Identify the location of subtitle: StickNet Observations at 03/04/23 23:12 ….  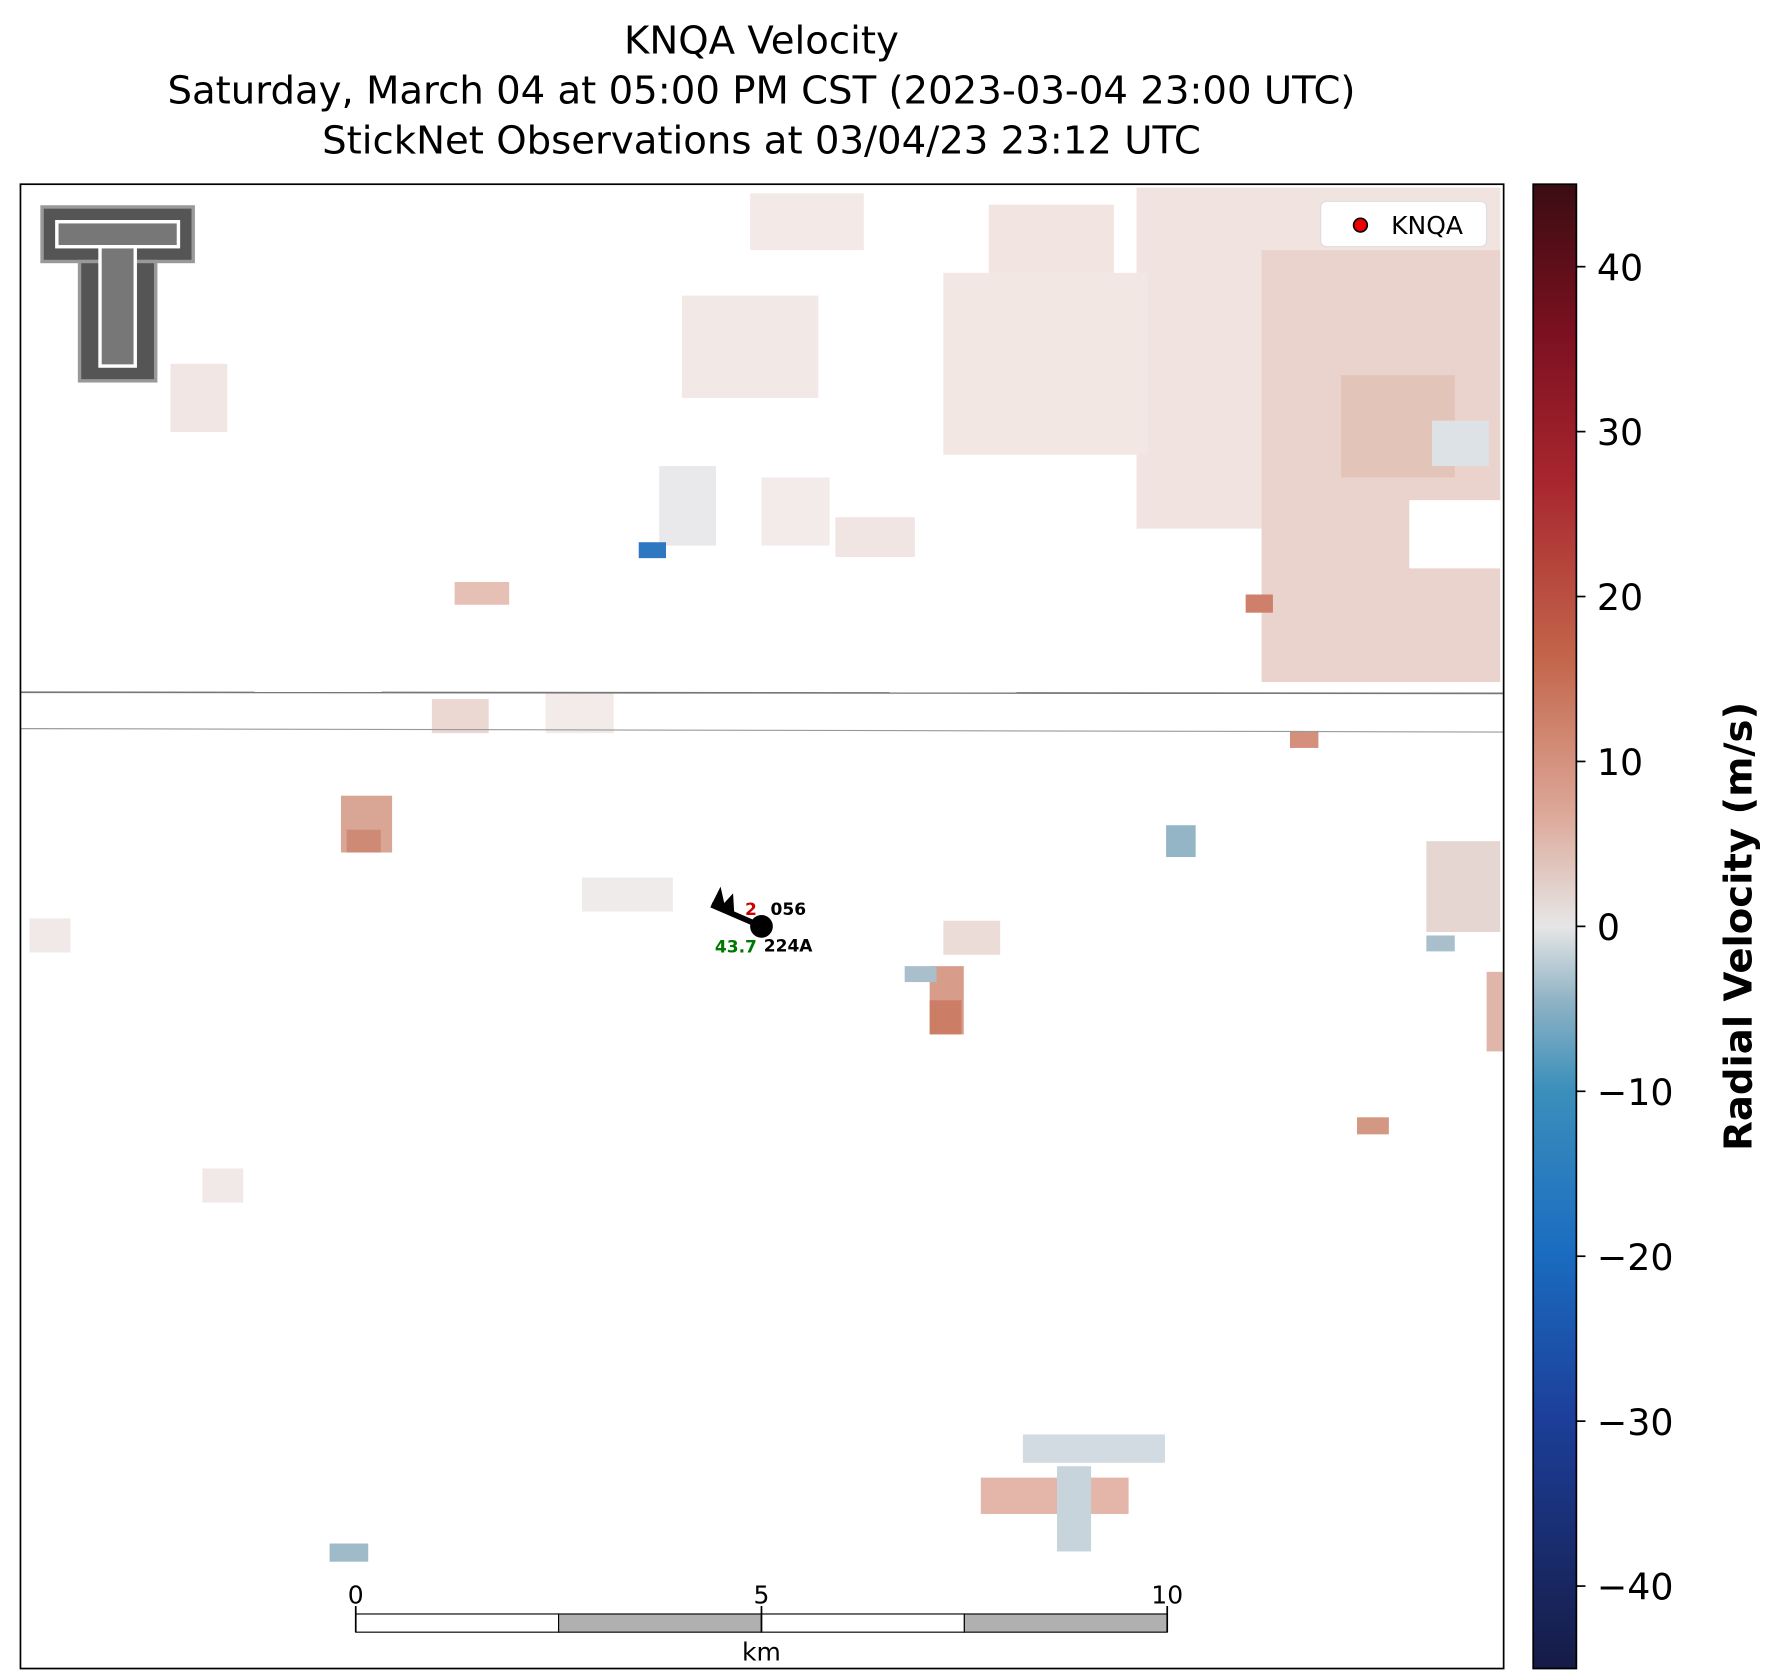
(761, 141).